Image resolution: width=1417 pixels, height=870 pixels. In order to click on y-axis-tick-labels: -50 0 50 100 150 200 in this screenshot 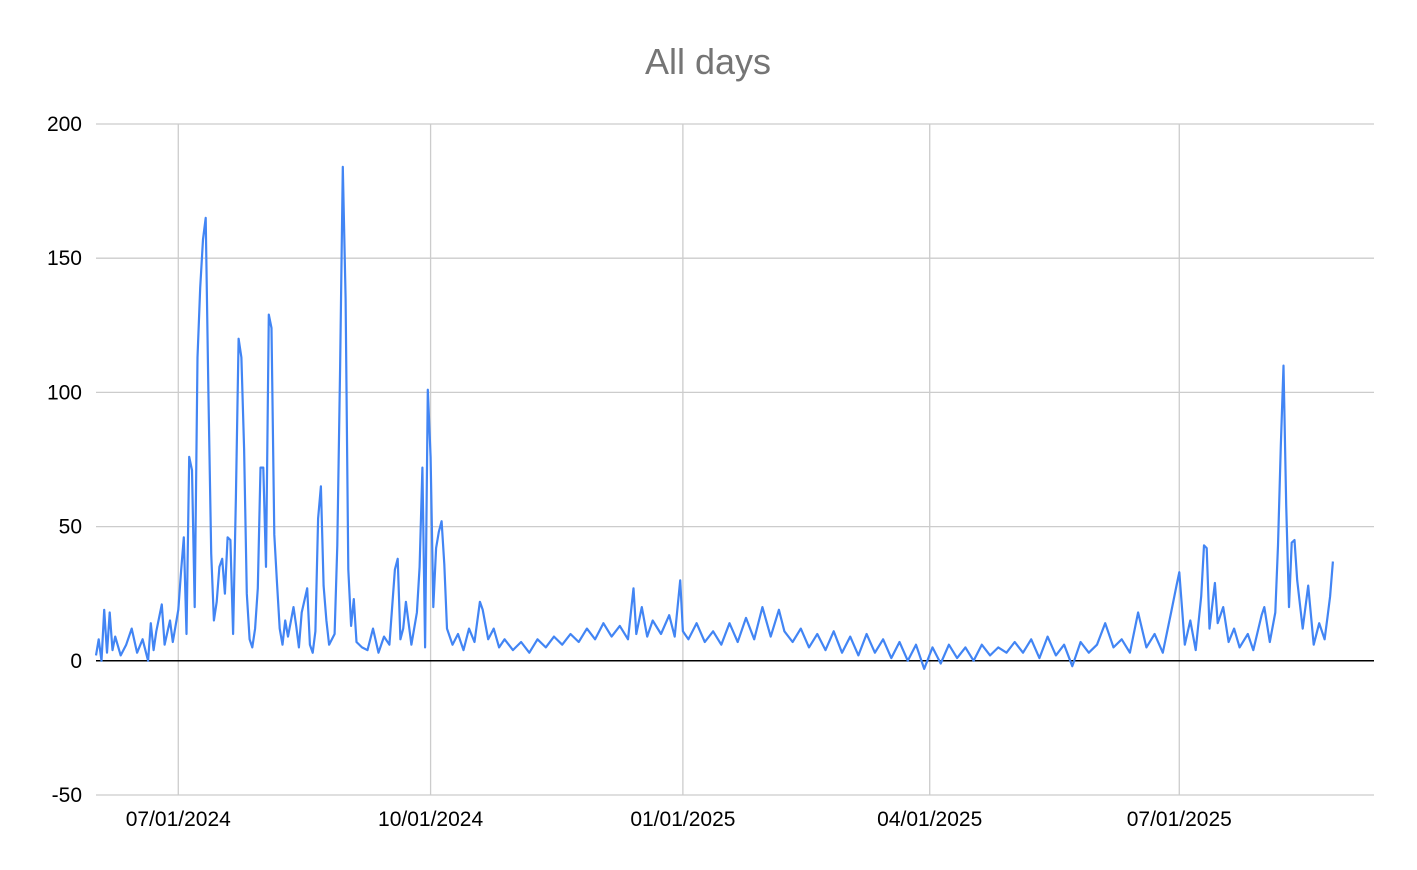, I will do `click(64, 460)`.